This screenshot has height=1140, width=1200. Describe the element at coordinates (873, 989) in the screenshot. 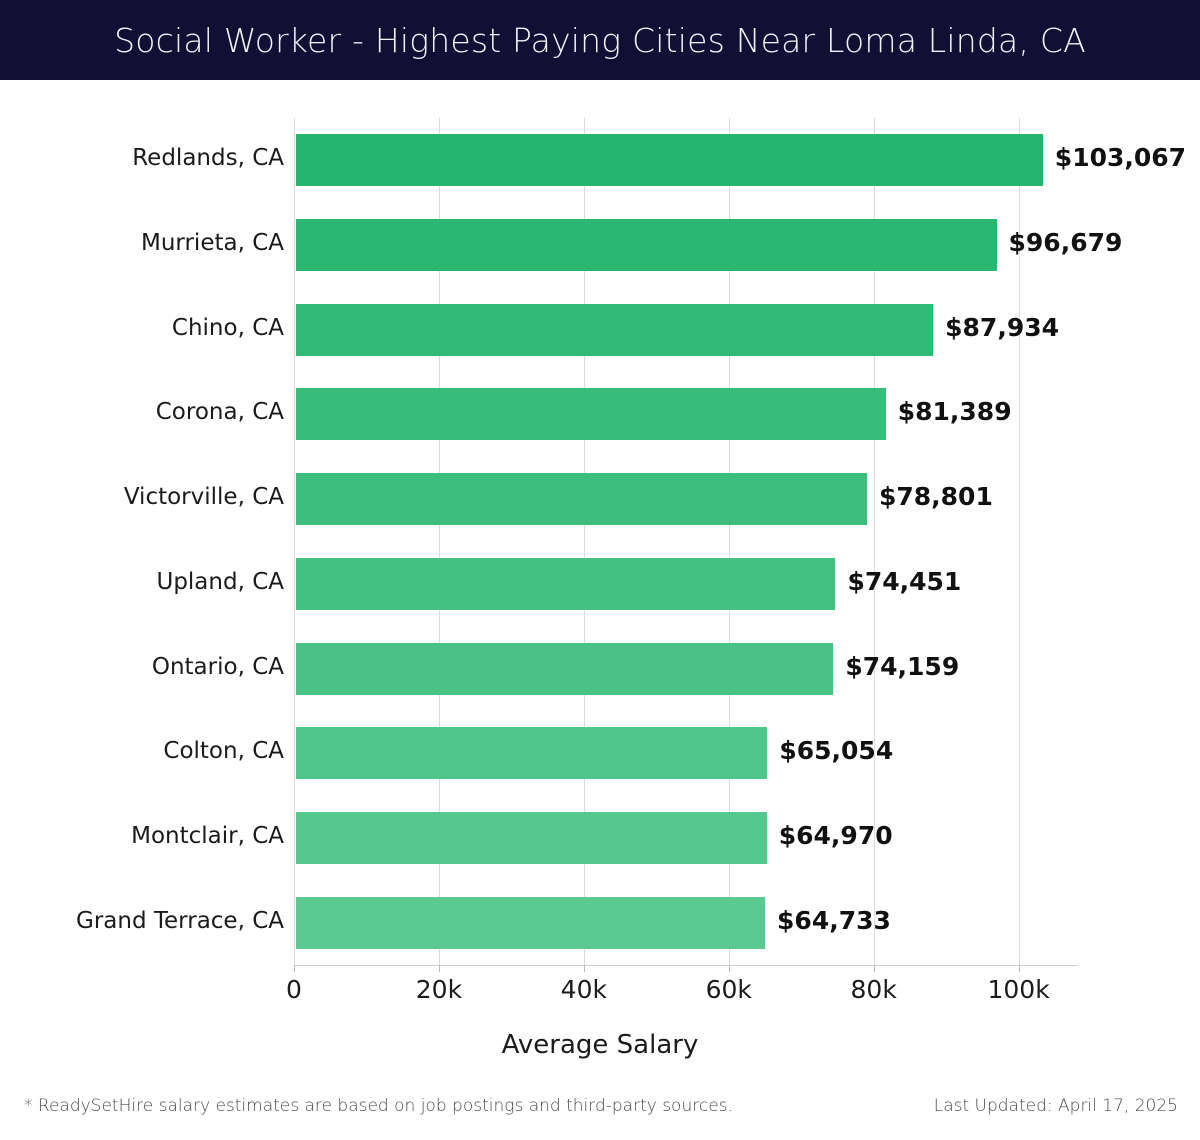

I see `x-axis-tick-label: 80k` at that location.